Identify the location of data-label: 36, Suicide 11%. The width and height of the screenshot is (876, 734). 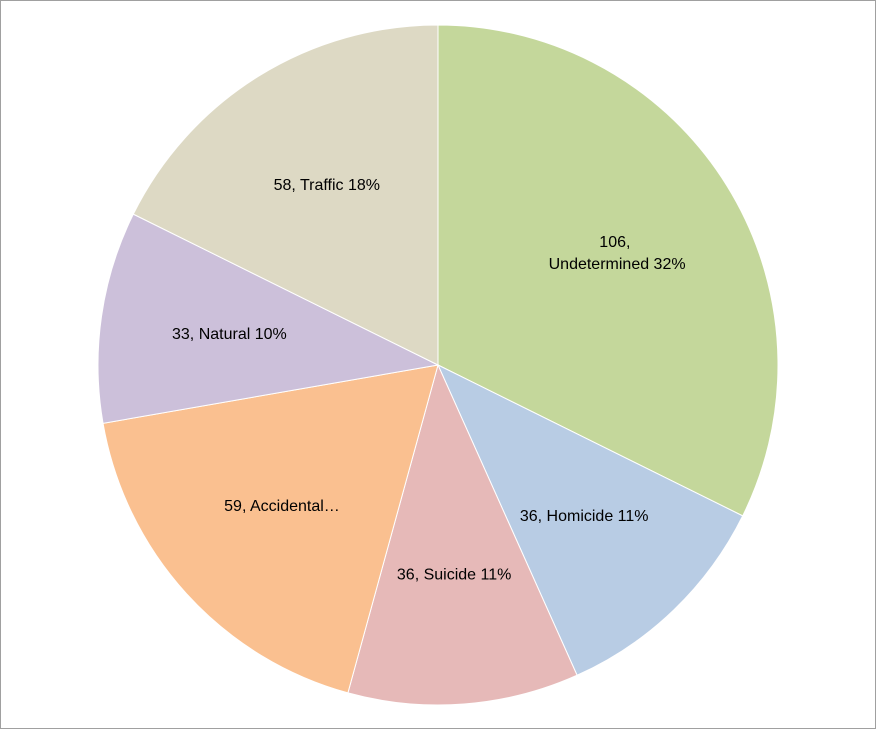
(454, 574).